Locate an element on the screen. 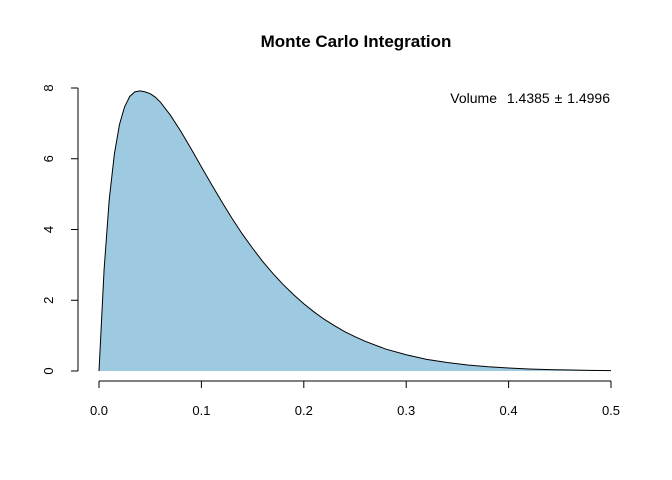 The image size is (672, 480). volume-error: 1.4996 is located at coordinates (588, 98).